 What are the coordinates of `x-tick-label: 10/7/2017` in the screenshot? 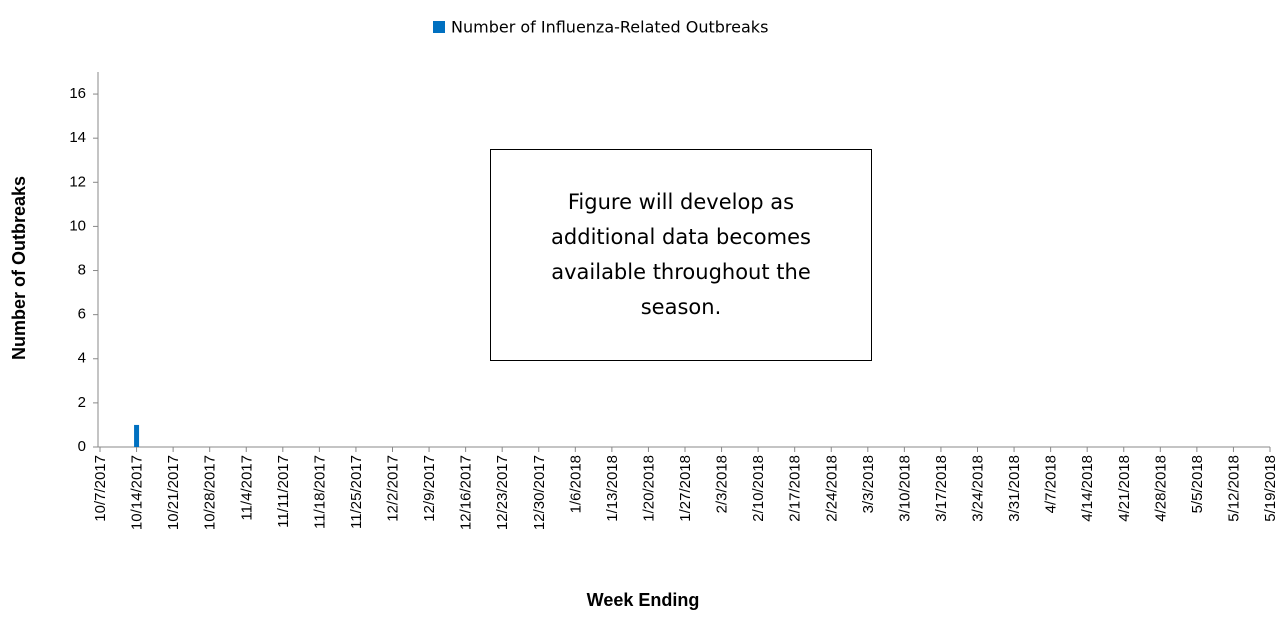 It's located at (100, 488).